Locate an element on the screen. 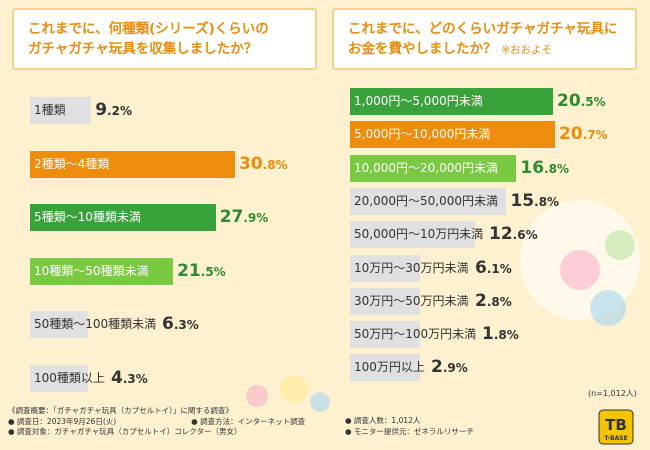 The height and width of the screenshot is (450, 650). bar-value: 30.8% is located at coordinates (263, 163).